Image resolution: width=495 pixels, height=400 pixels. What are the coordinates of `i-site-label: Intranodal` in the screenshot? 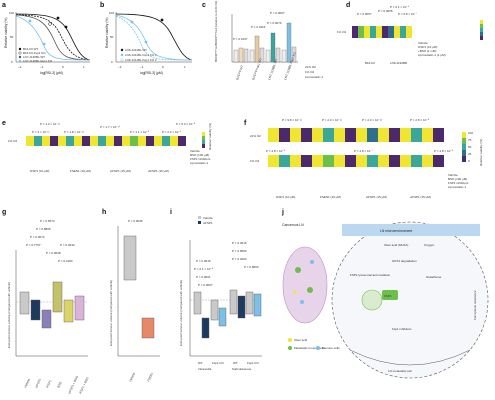 It's located at (205, 369).